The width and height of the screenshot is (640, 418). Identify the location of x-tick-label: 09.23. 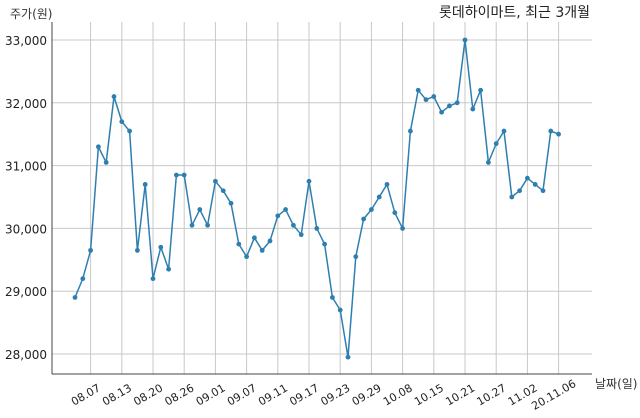
(336, 394).